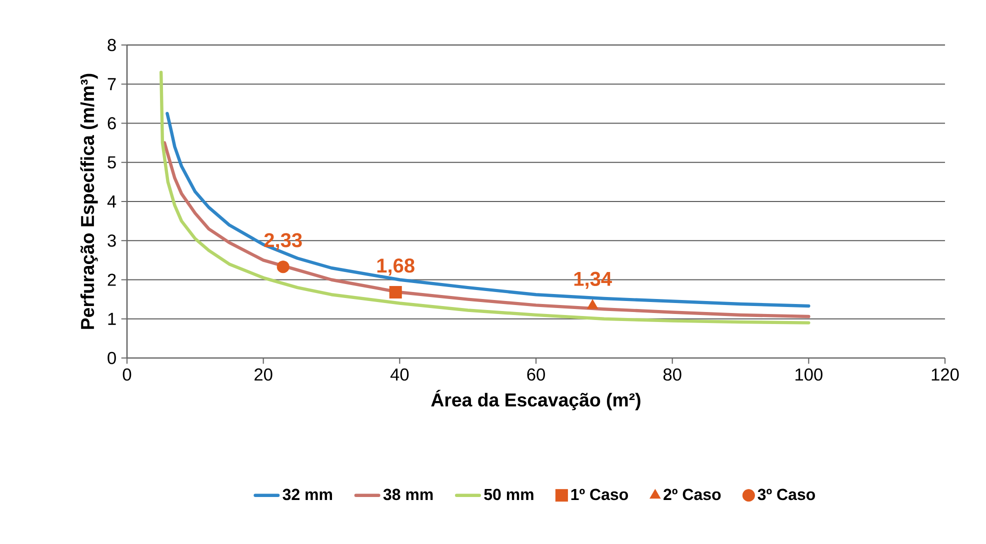  I want to click on y-tick-label: 5, so click(112, 162).